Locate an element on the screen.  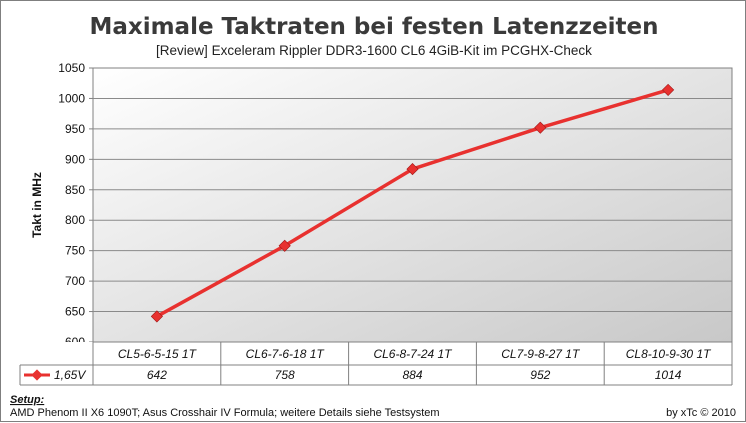
data-value-cell: 1014 is located at coordinates (668, 375).